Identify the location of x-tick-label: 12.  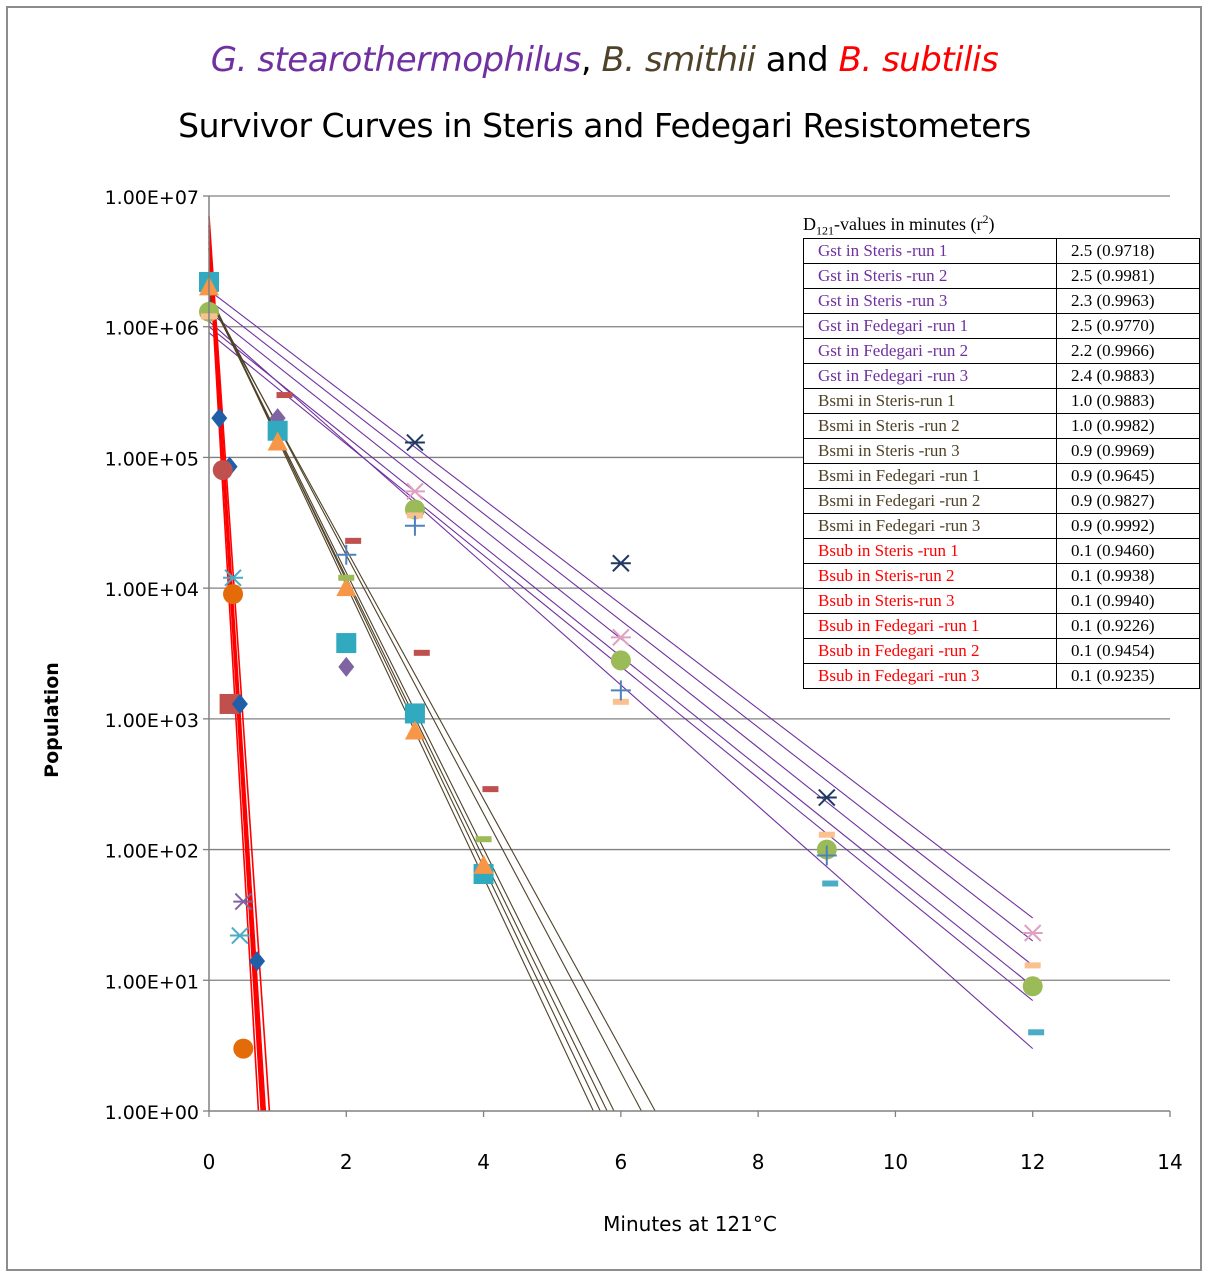
(1032, 1162).